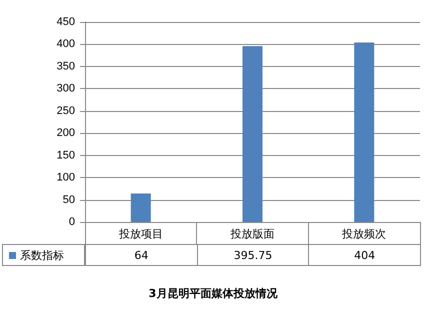  What do you see at coordinates (253, 255) in the screenshot?
I see `data-label: 395.75` at bounding box center [253, 255].